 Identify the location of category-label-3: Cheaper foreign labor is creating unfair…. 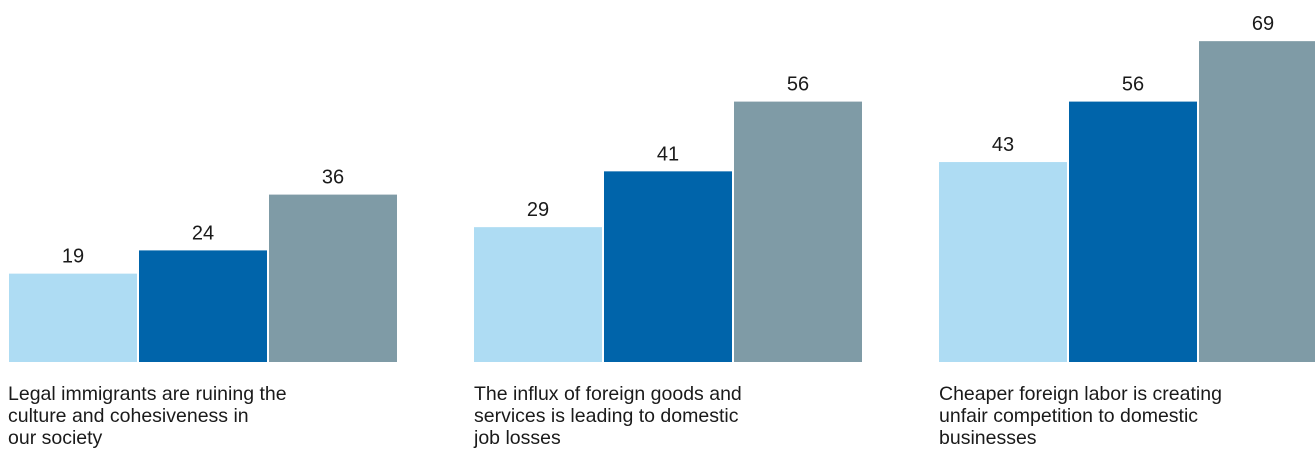
(1080, 416).